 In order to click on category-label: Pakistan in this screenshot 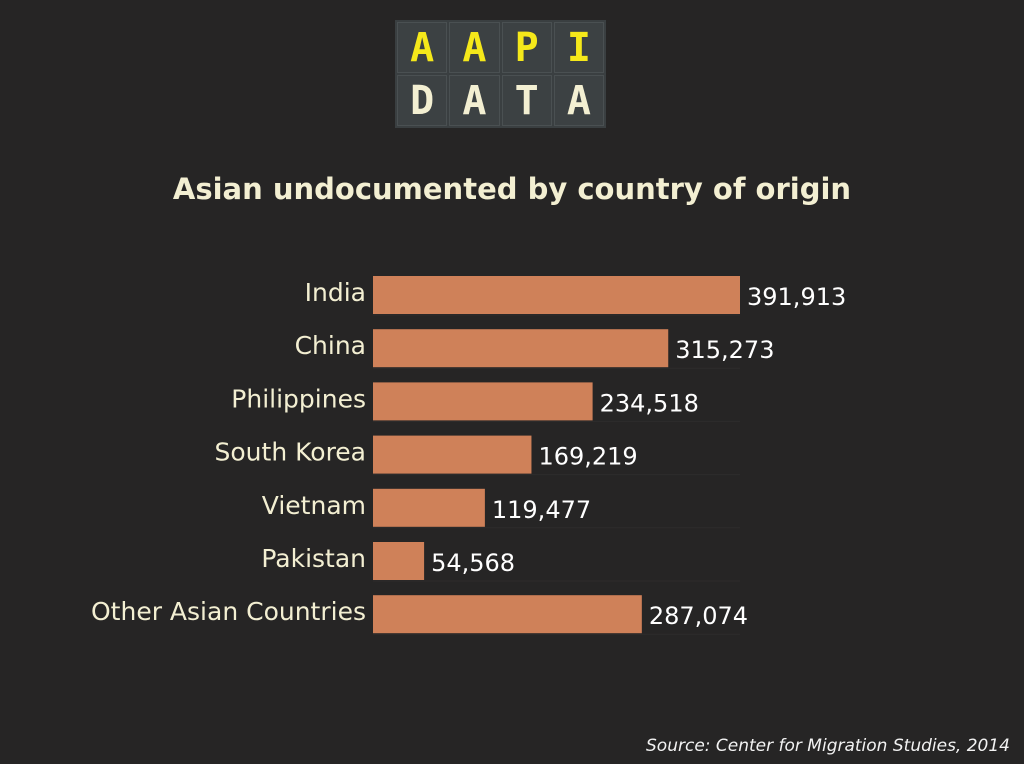, I will do `click(313, 558)`.